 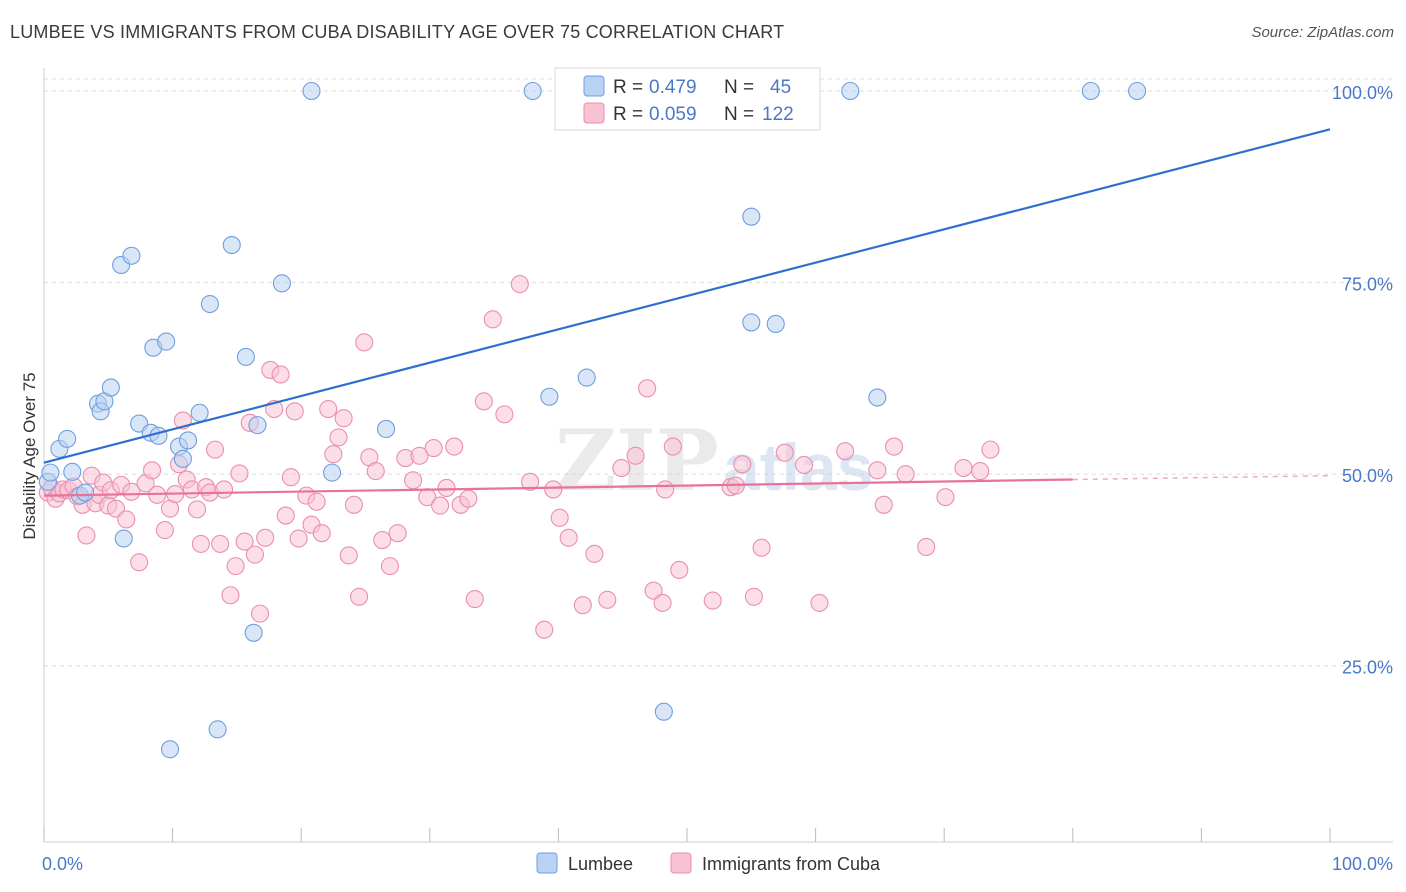 I want to click on legend-n-value-cuba: 122, so click(x=778, y=114).